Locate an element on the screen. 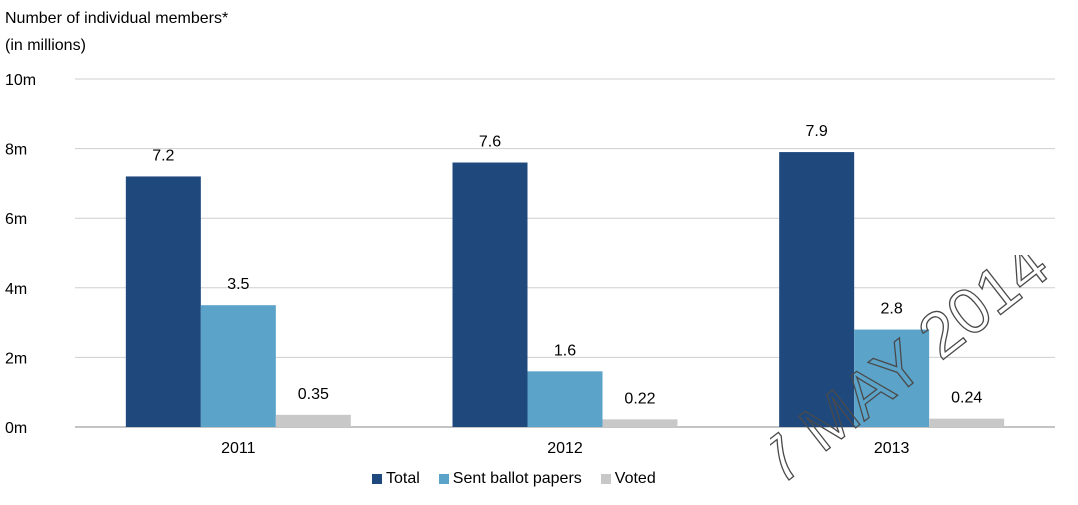  y-tick-label: 2m is located at coordinates (16, 358).